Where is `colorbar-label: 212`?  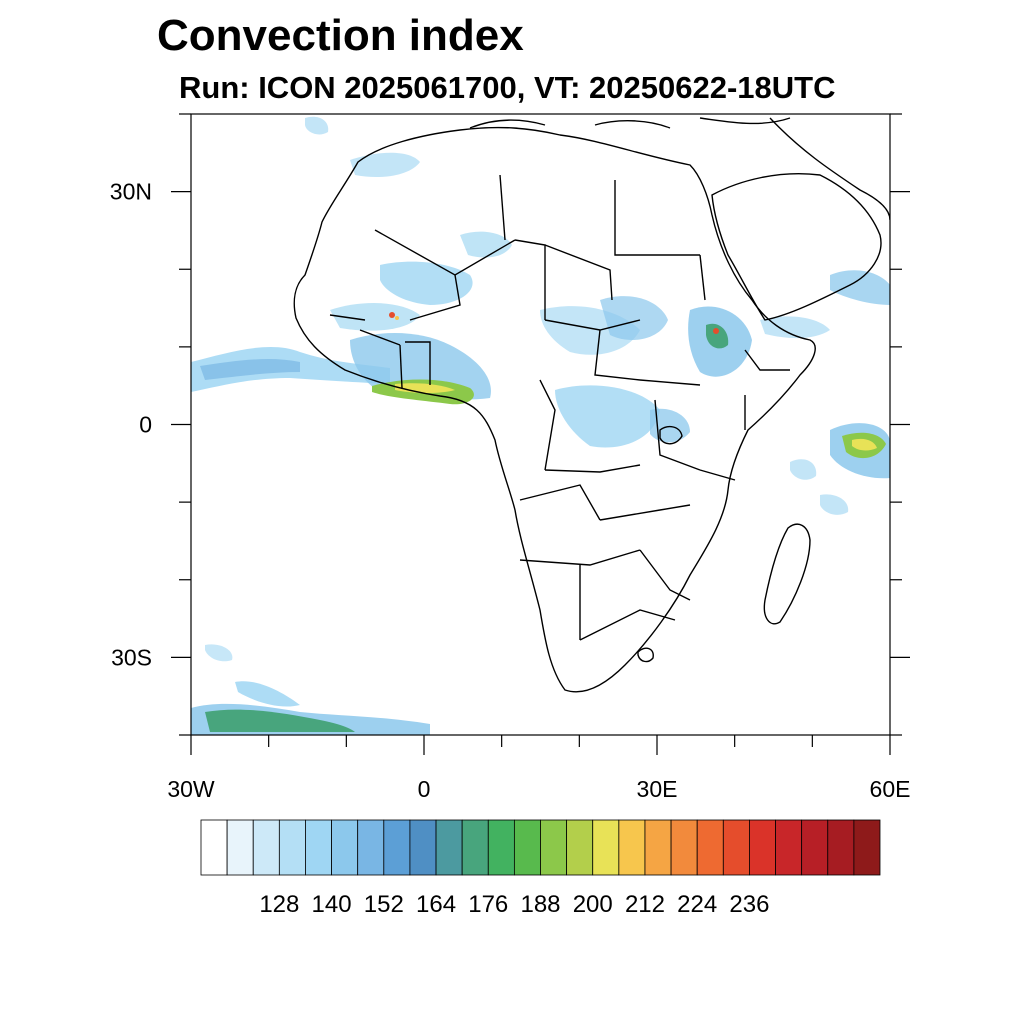
colorbar-label: 212 is located at coordinates (645, 904).